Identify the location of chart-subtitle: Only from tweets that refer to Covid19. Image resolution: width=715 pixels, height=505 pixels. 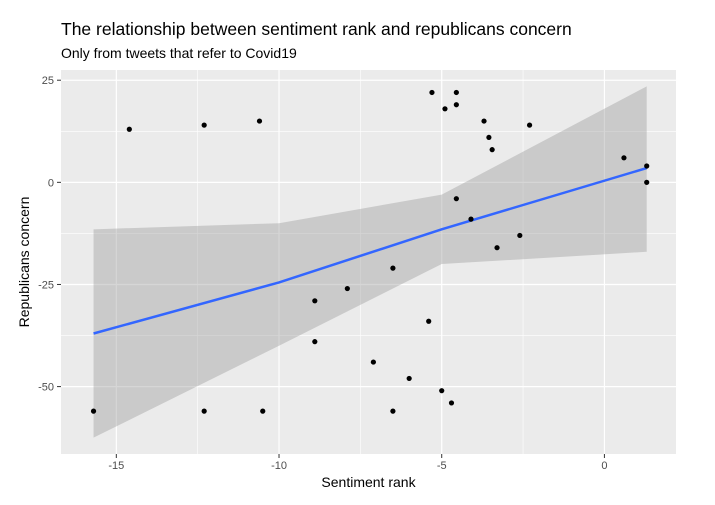
(179, 53).